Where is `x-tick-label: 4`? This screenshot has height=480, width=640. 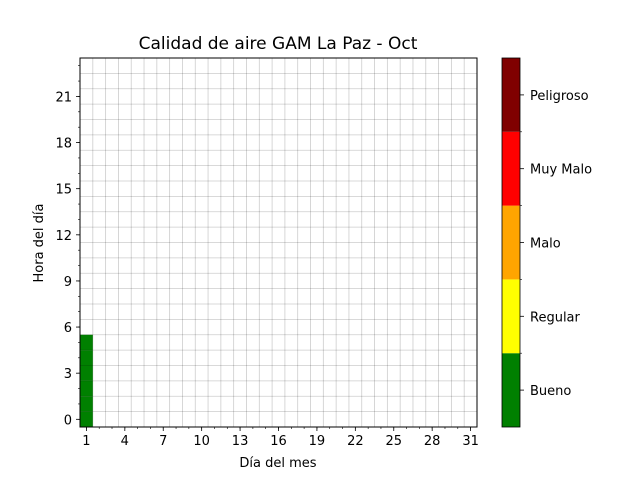
x-tick-label: 4 is located at coordinates (125, 441).